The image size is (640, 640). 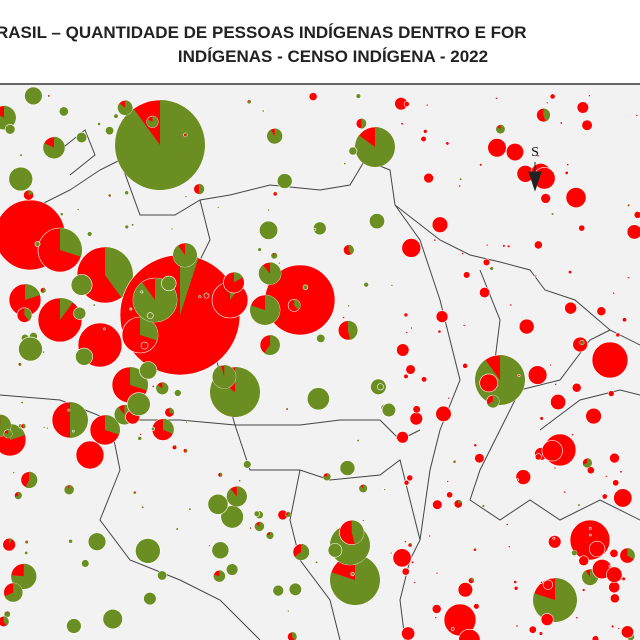 What do you see at coordinates (535, 177) in the screenshot?
I see `compass-arrow` at bounding box center [535, 177].